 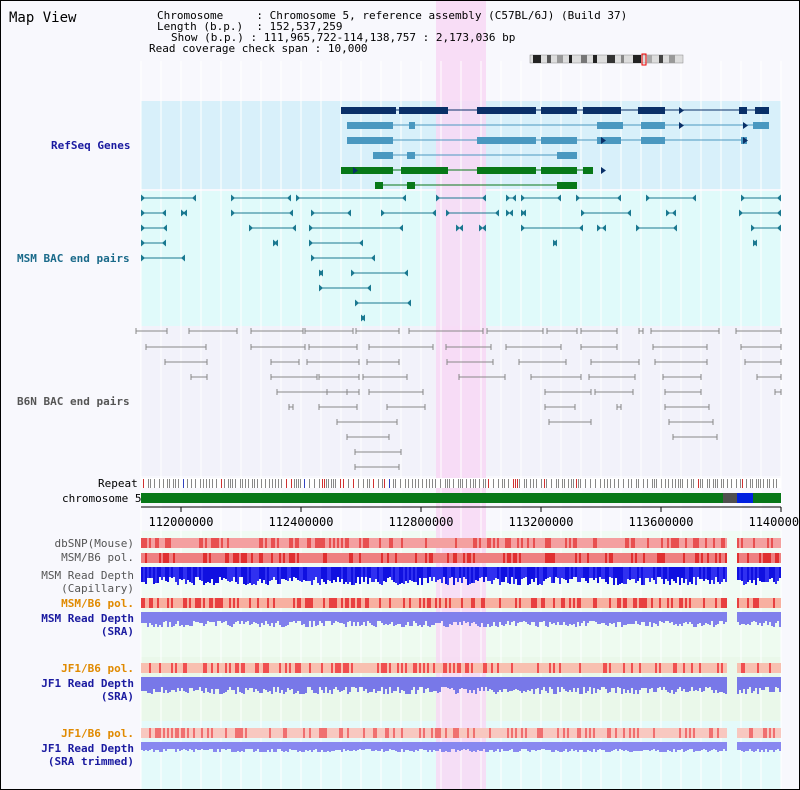 I want to click on track-label-msm-depth-sra: MSM Read Depth (SRA), so click(x=87, y=625).